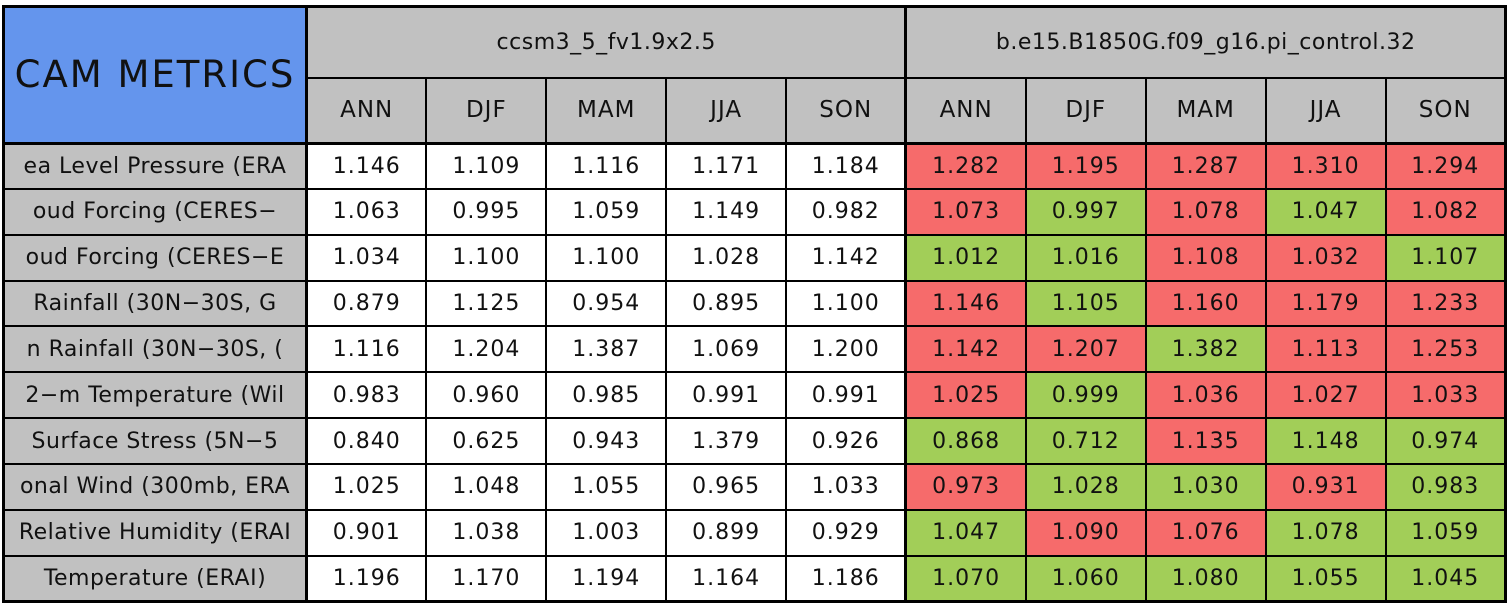  Describe the element at coordinates (1085, 578) in the screenshot. I see `value-cell: 1.060` at that location.